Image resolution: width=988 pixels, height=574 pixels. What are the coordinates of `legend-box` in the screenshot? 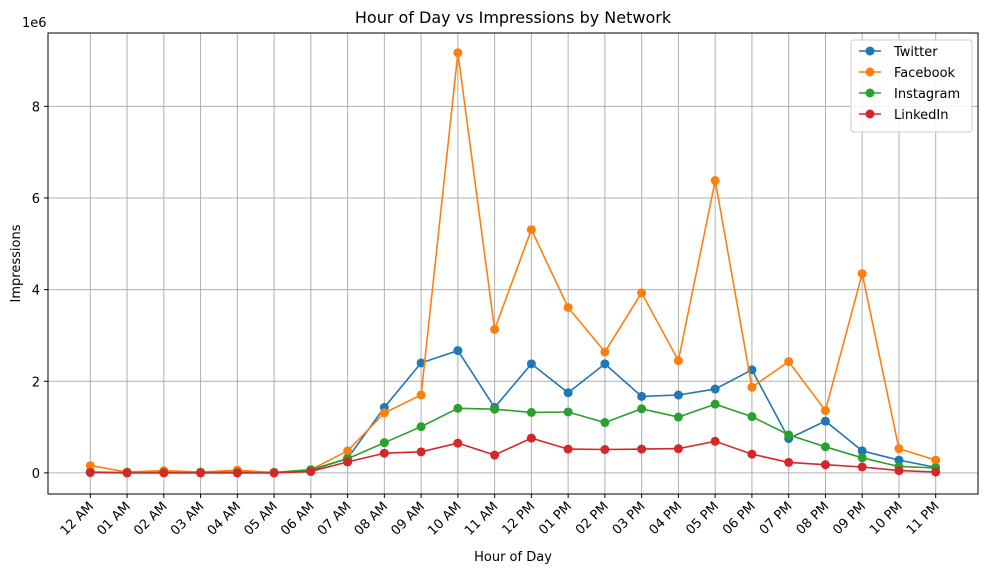 It's located at (911, 86).